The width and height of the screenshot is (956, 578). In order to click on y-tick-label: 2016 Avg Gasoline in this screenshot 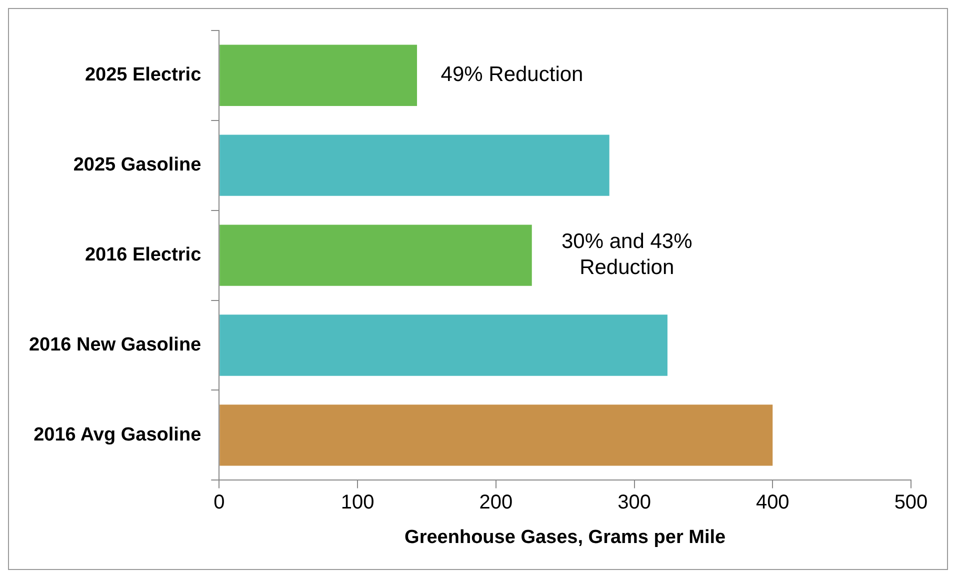, I will do `click(118, 435)`.